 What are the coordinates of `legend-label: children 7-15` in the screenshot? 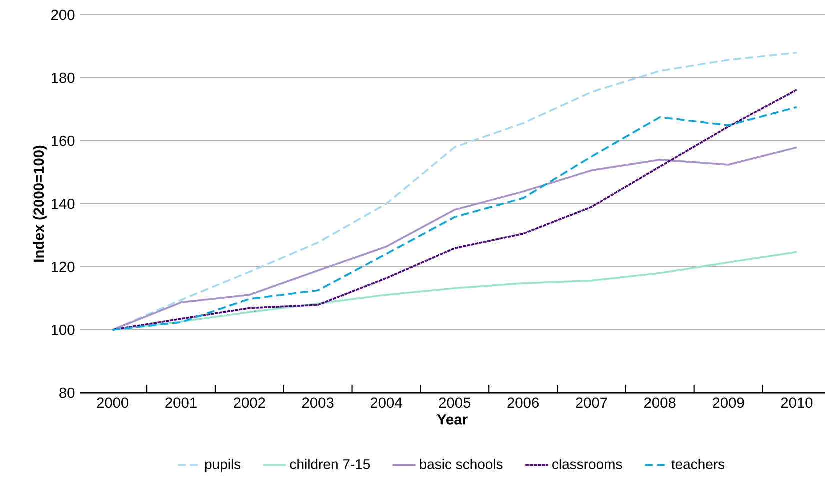 It's located at (330, 464).